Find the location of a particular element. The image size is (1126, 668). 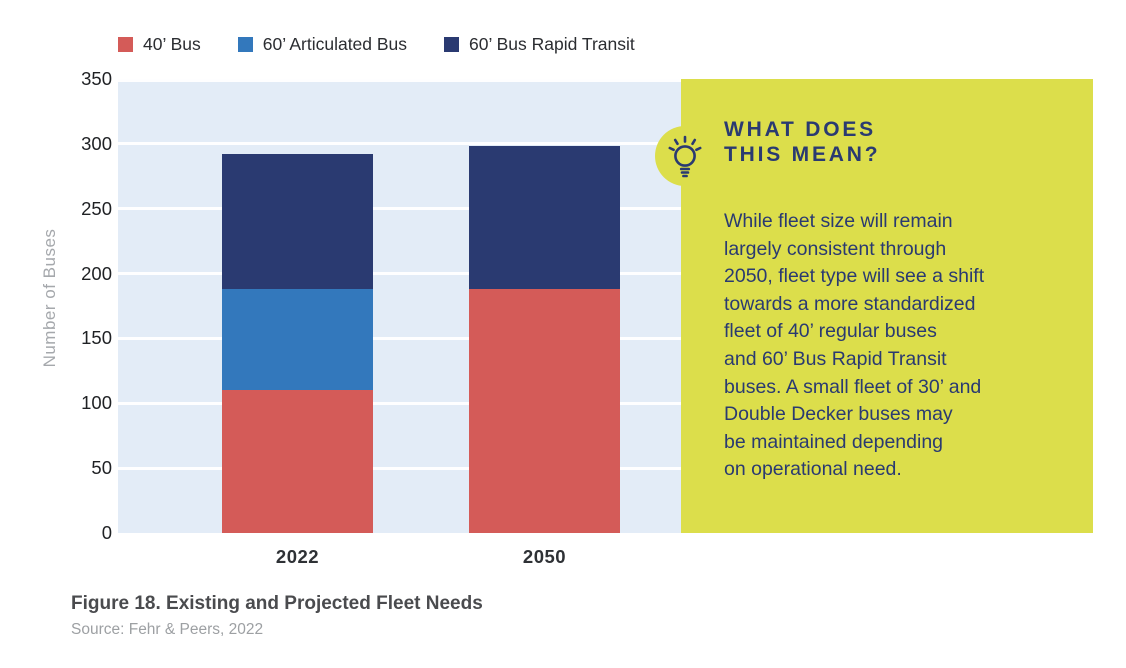

y-axis-tick-0: 0 is located at coordinates (106, 532).